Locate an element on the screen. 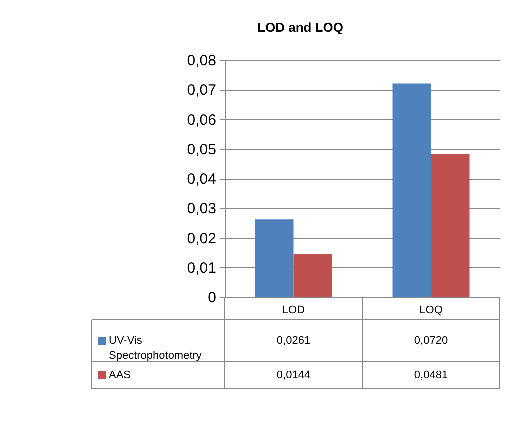 This screenshot has width=518, height=435. data-label: 0,0481 is located at coordinates (431, 376).